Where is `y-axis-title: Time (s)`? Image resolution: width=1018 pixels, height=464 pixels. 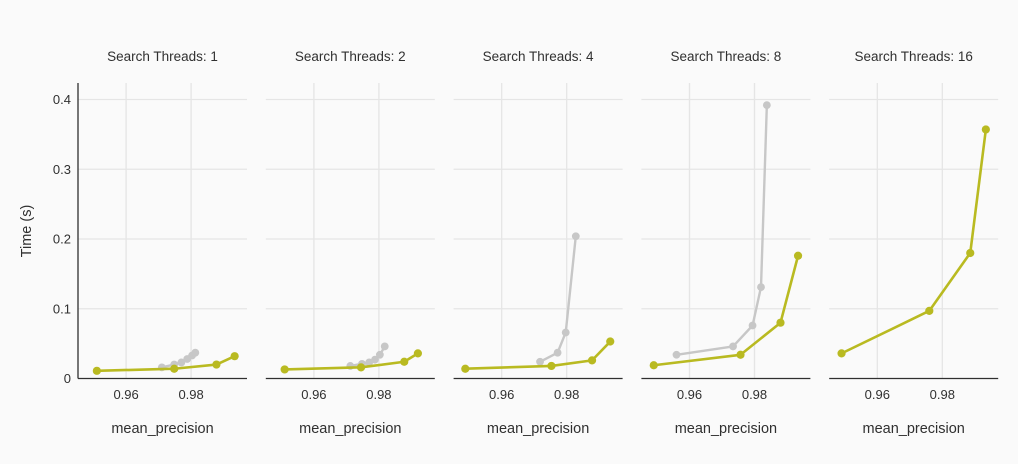 y-axis-title: Time (s) is located at coordinates (27, 231).